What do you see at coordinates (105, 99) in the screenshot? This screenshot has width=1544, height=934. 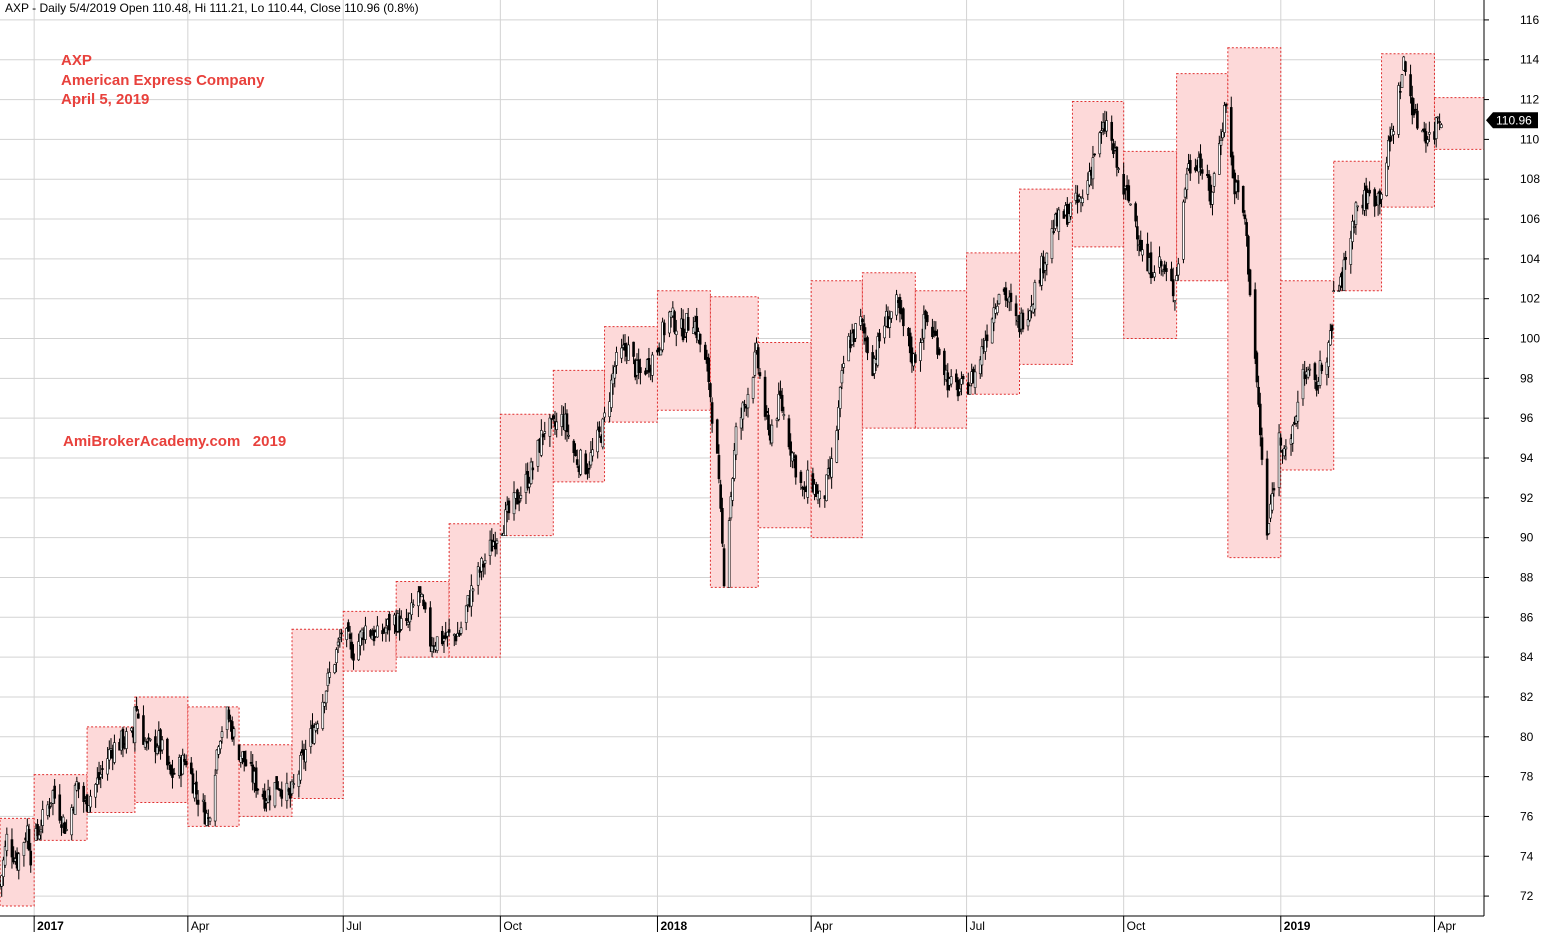 I see `date-annotation: April 5, 2019` at bounding box center [105, 99].